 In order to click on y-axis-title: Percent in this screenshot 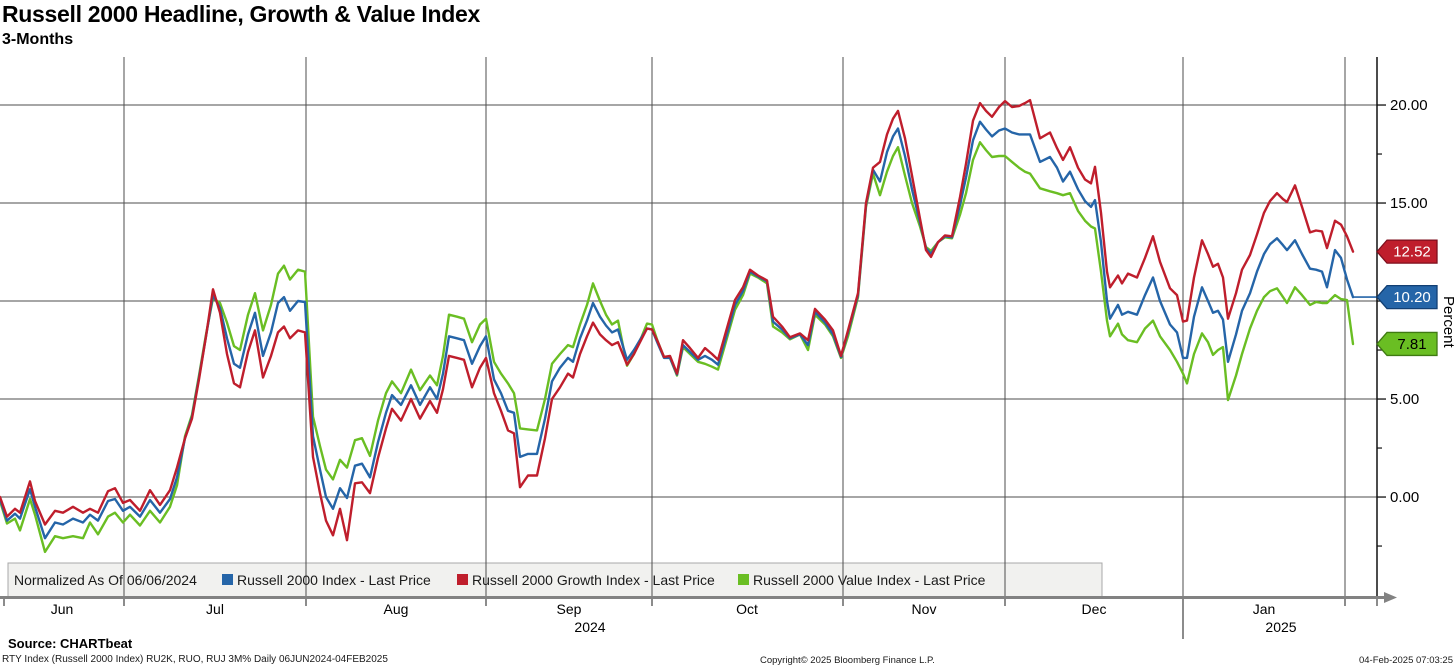, I will do `click(1448, 322)`.